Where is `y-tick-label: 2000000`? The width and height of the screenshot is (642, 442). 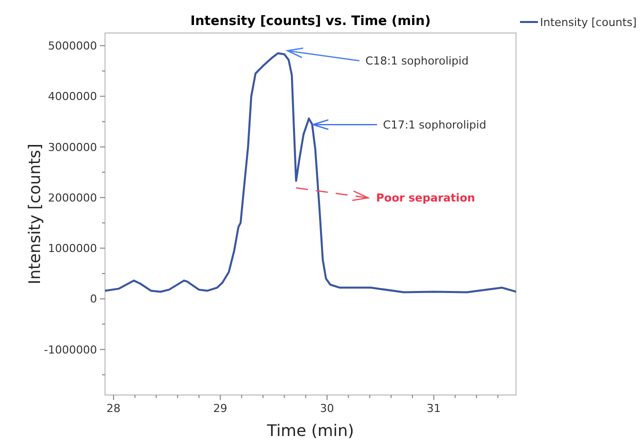 y-tick-label: 2000000 is located at coordinates (72, 197).